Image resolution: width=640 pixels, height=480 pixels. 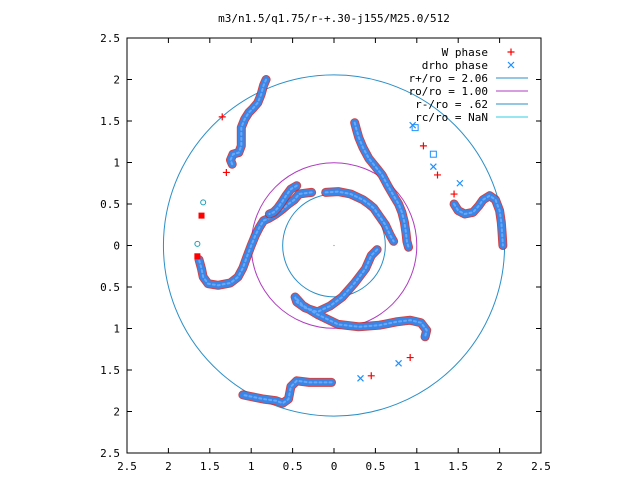 I want to click on legend-key-plus, so click(x=511, y=52).